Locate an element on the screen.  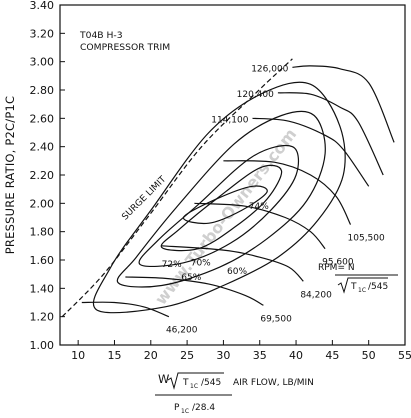
y-axis-title: PRESSURE RATIO, P2C/P1C is located at coordinates (10, 175).